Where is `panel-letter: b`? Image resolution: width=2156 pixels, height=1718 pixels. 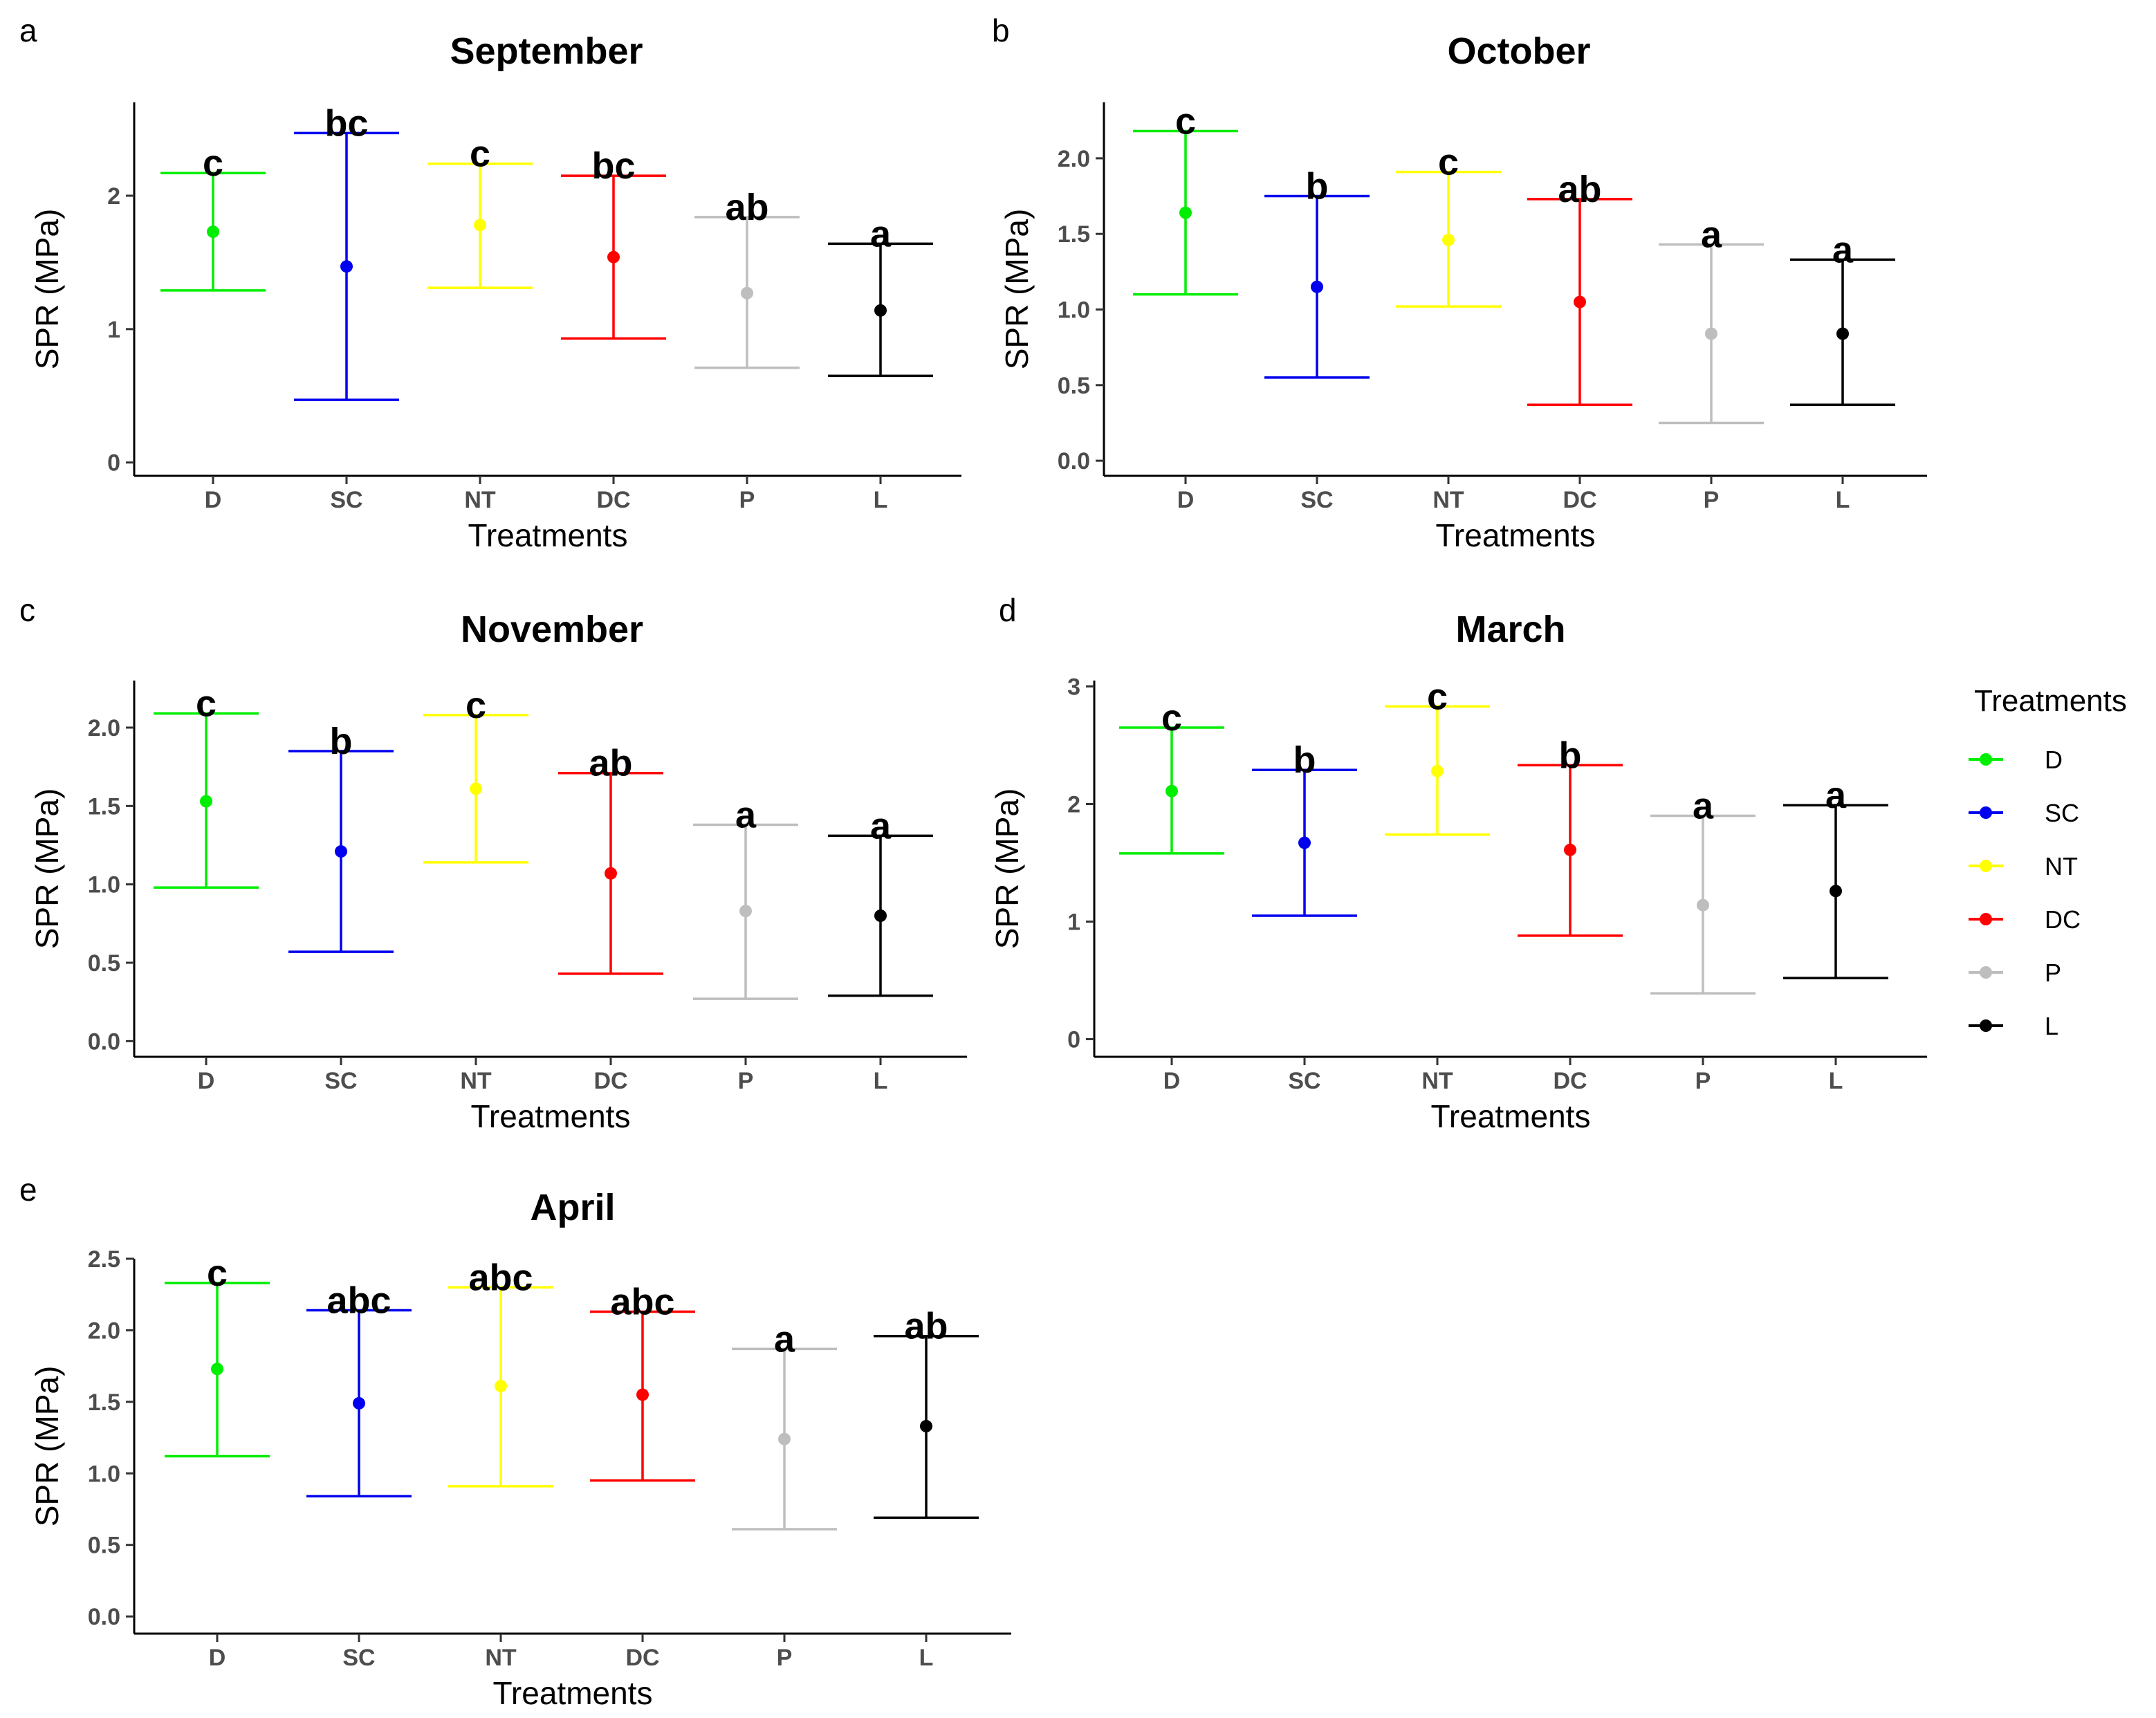
panel-letter: b is located at coordinates (1001, 30).